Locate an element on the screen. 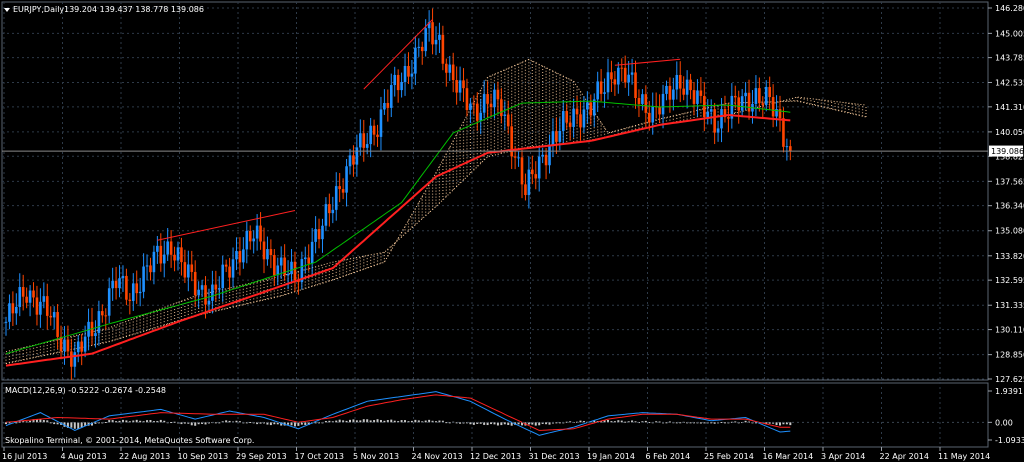 The image size is (1024, 462). macd-signal-line is located at coordinates (398, 412).